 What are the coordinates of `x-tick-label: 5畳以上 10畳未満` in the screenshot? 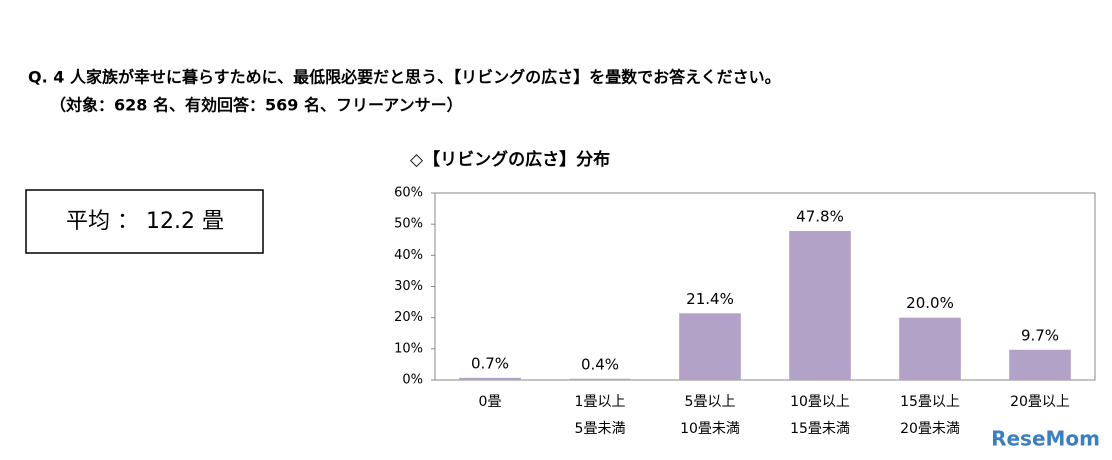 It's located at (710, 415).